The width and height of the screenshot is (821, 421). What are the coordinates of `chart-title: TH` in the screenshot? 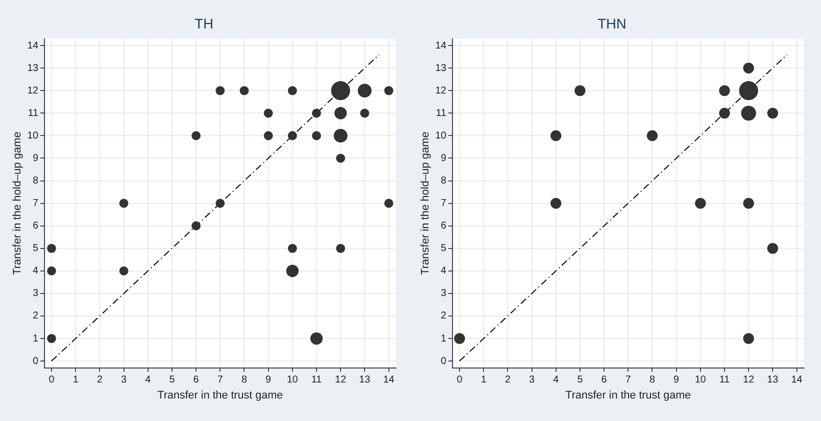 It's located at (204, 23).